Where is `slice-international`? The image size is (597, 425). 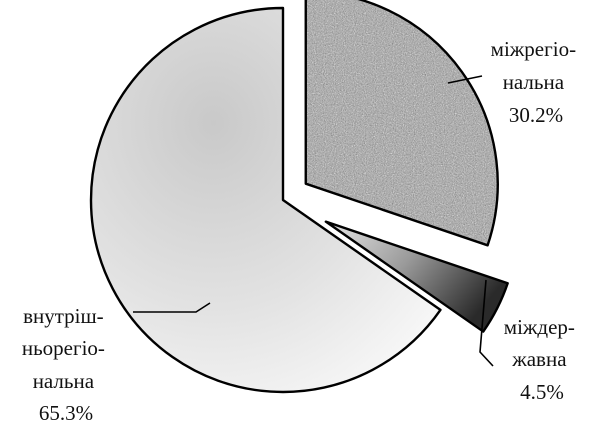
slice-international is located at coordinates (416, 276).